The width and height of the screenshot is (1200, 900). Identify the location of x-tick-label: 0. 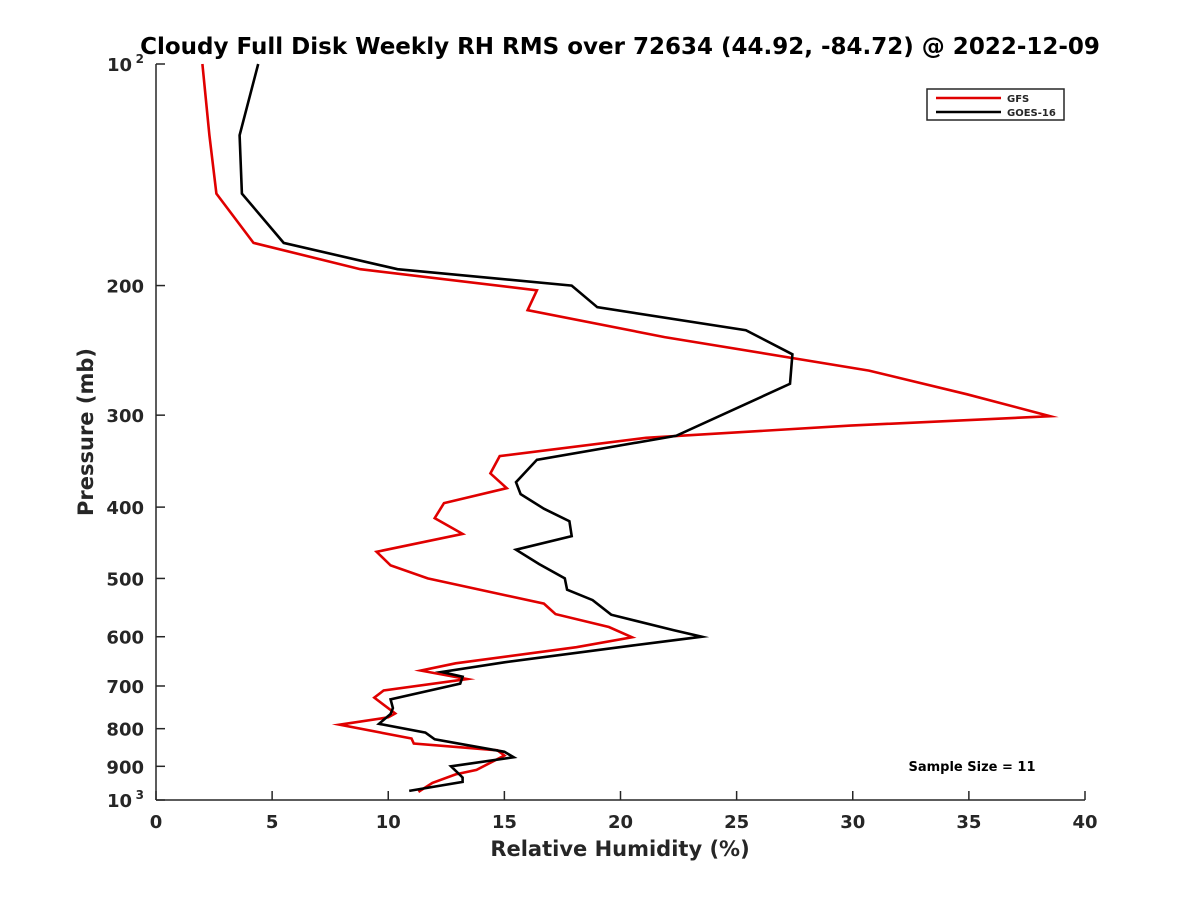
(156, 822).